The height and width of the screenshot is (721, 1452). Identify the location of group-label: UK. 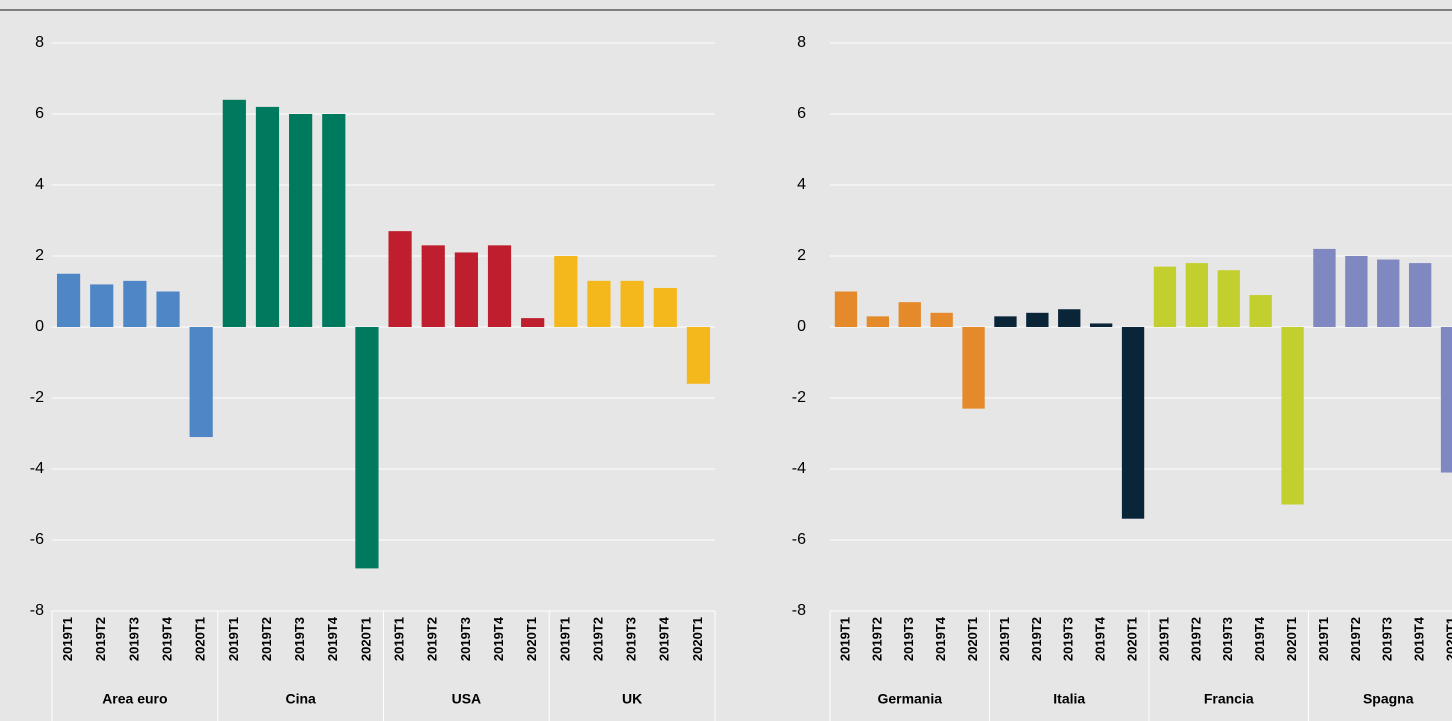
(632, 699).